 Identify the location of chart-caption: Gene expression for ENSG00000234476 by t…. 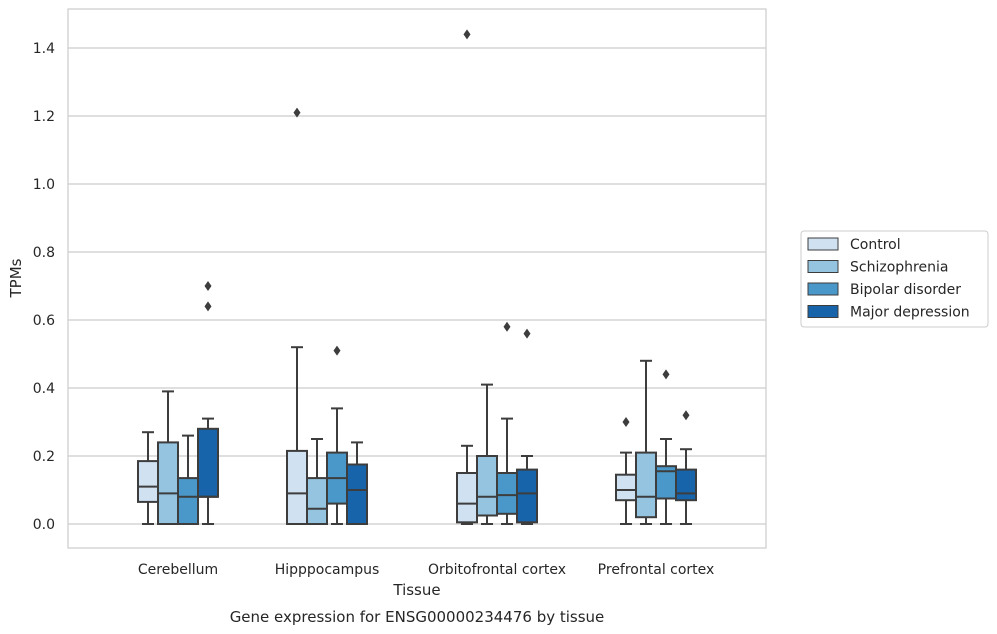
(417, 617).